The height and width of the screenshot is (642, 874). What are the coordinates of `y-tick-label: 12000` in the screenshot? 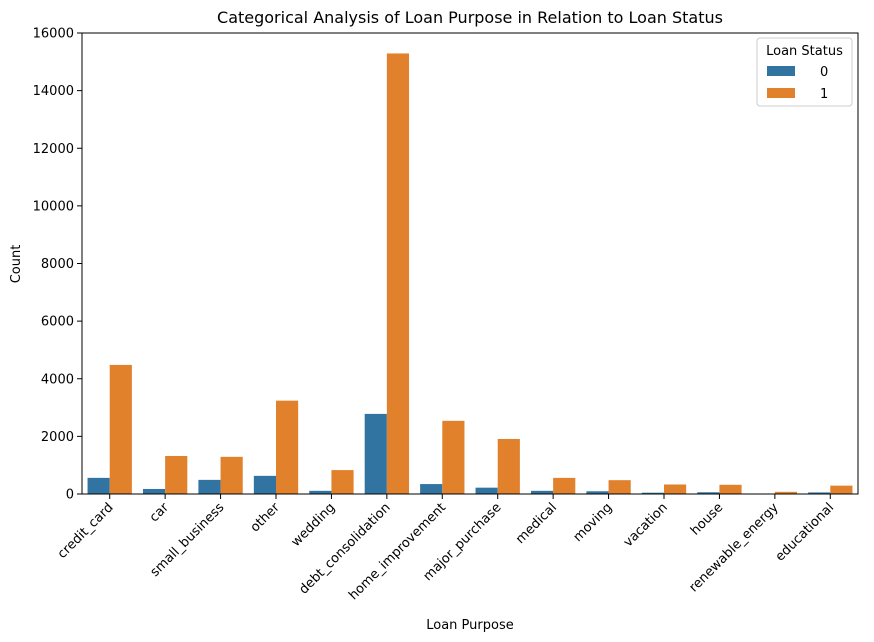 It's located at (53, 149).